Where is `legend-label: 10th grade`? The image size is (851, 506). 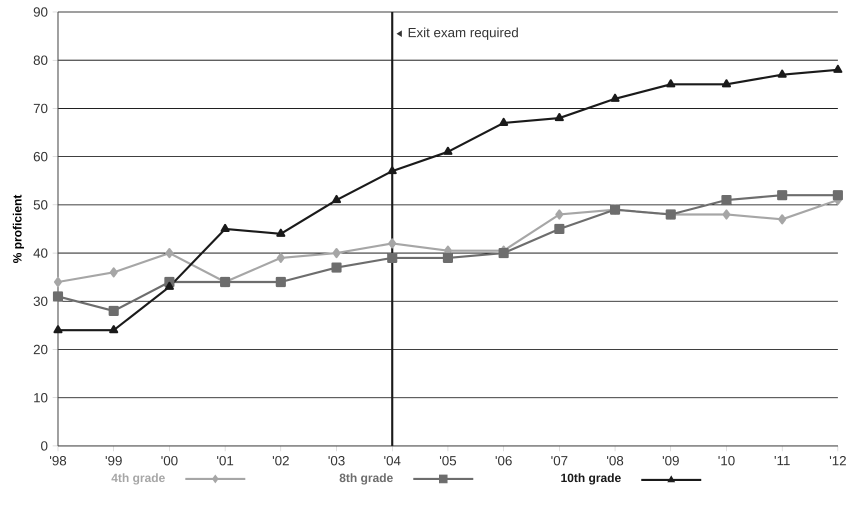
legend-label: 10th grade is located at coordinates (591, 479).